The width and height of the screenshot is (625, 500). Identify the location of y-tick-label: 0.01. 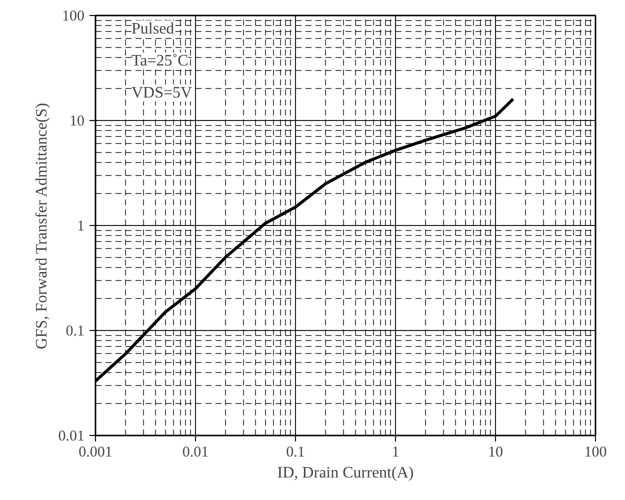
(71, 436).